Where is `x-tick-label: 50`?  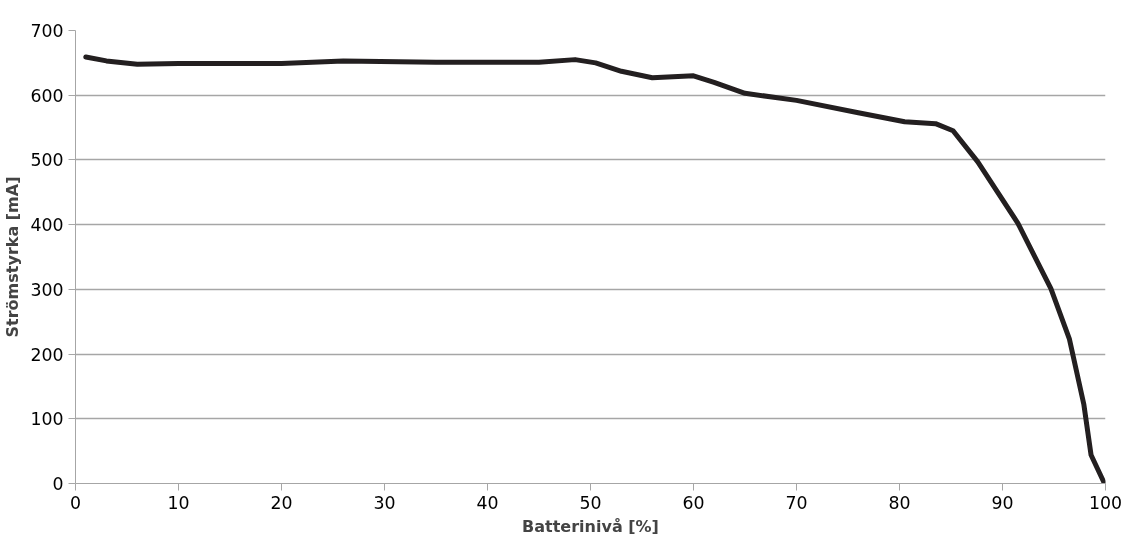
x-tick-label: 50 is located at coordinates (590, 502).